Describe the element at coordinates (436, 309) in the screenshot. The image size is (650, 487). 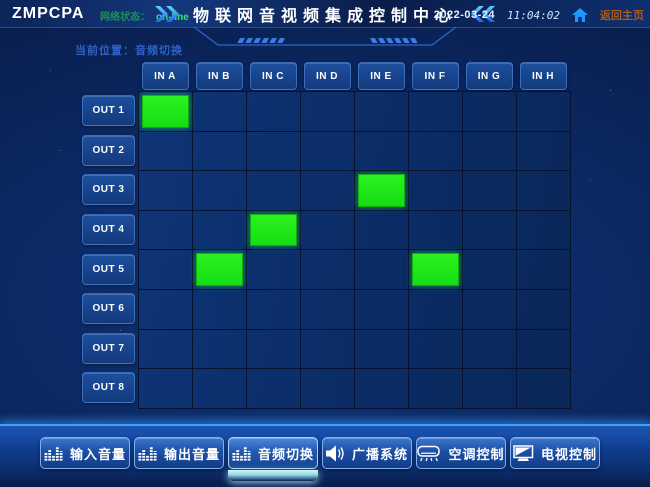
I see `matrix-cell-out6-inf` at that location.